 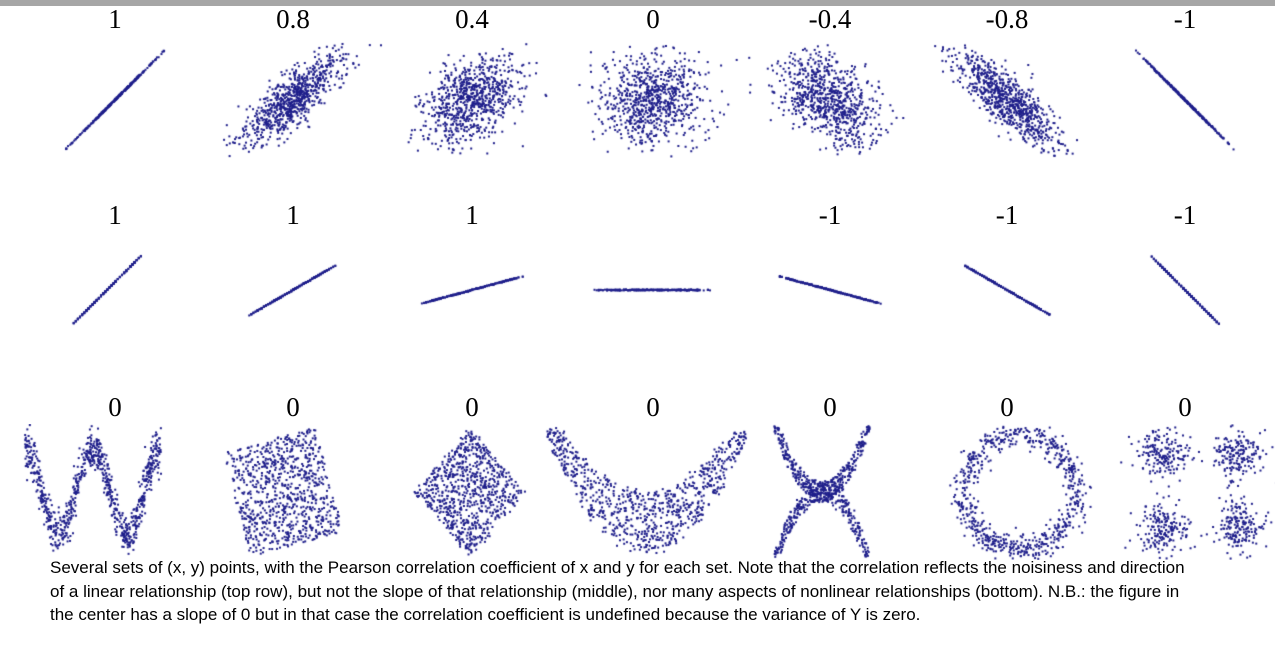 What do you see at coordinates (830, 19) in the screenshot?
I see `correlation-coefficient-label: -0.4` at bounding box center [830, 19].